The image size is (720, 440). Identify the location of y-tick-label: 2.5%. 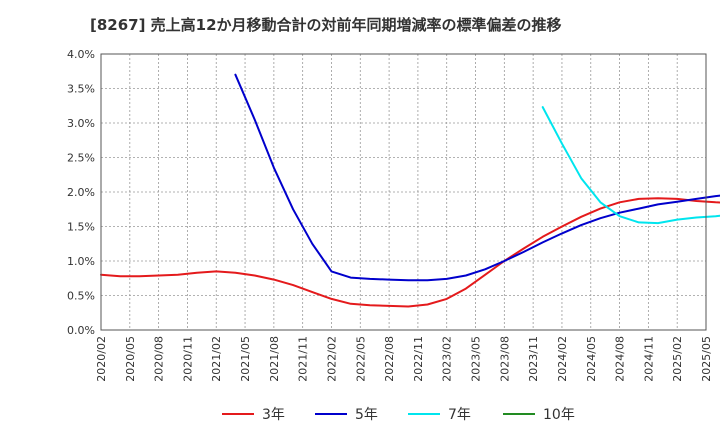
(81, 158).